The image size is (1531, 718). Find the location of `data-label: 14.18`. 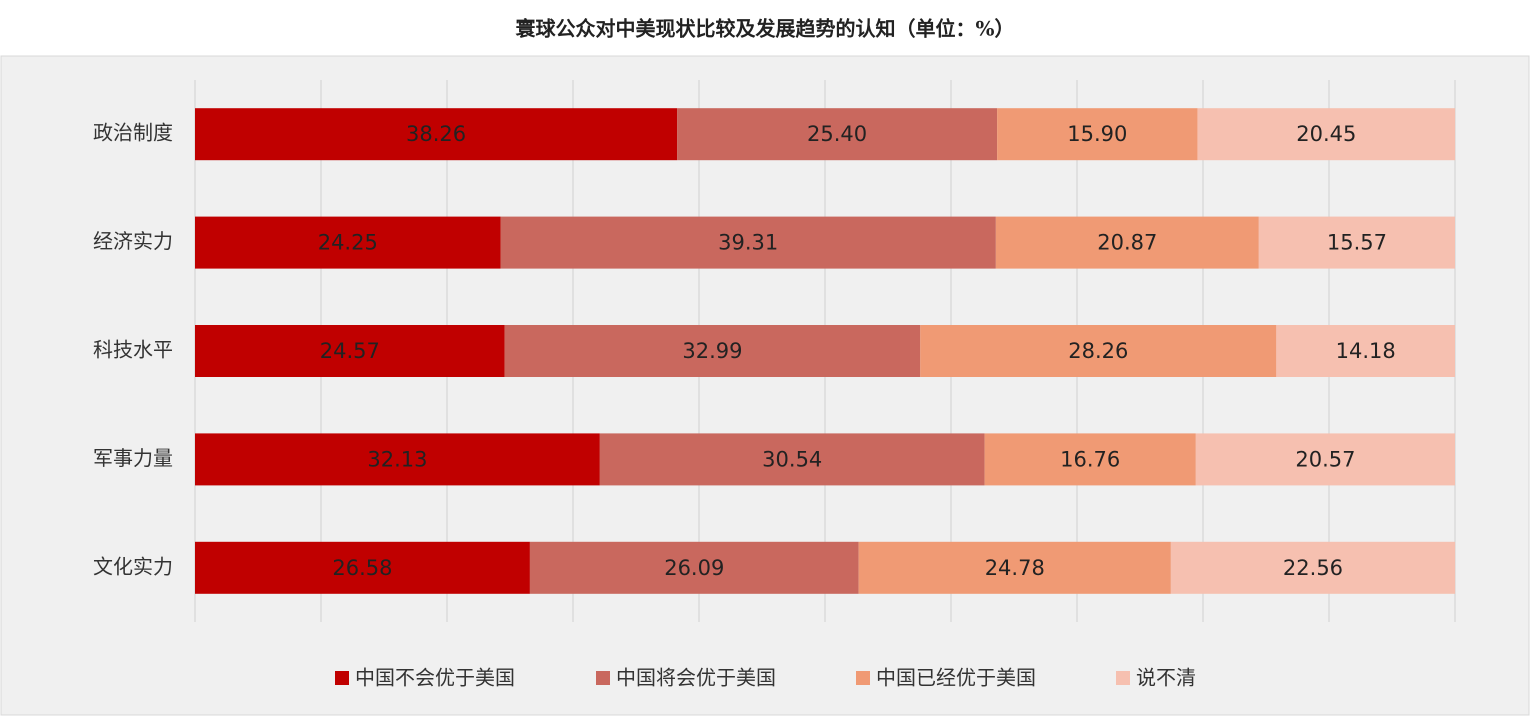

data-label: 14.18 is located at coordinates (1366, 351).